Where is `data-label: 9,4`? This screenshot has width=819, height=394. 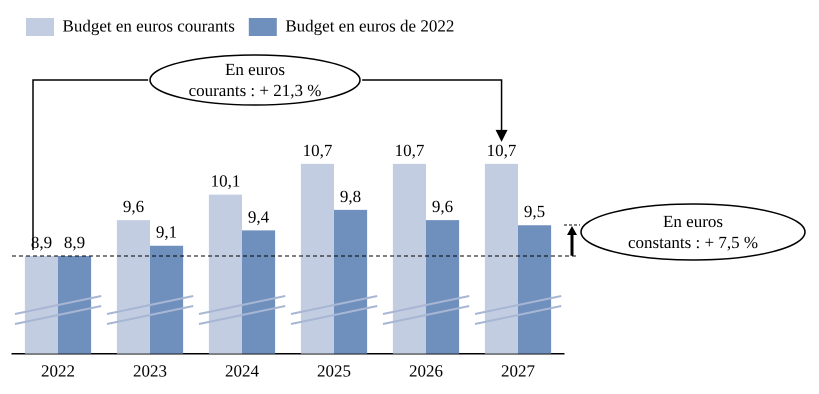
data-label: 9,4 is located at coordinates (259, 216).